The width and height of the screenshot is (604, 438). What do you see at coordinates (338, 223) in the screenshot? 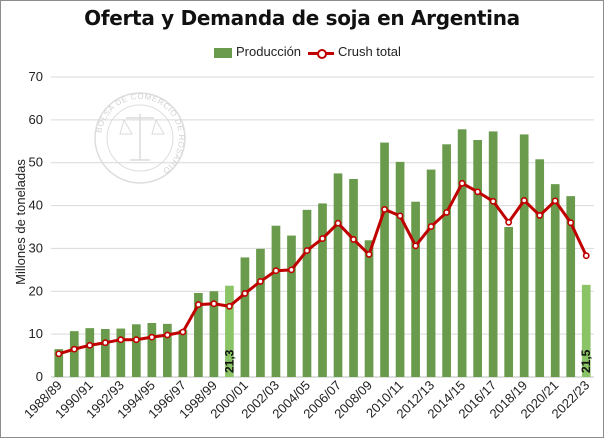
I see `crush-point-2006/07` at bounding box center [338, 223].